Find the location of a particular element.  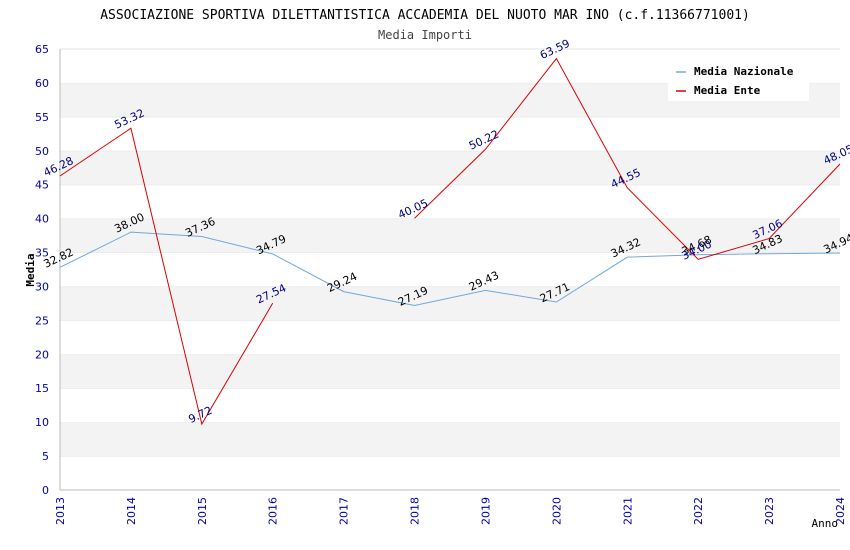

x-tick-label: 2016 is located at coordinates (273, 511).